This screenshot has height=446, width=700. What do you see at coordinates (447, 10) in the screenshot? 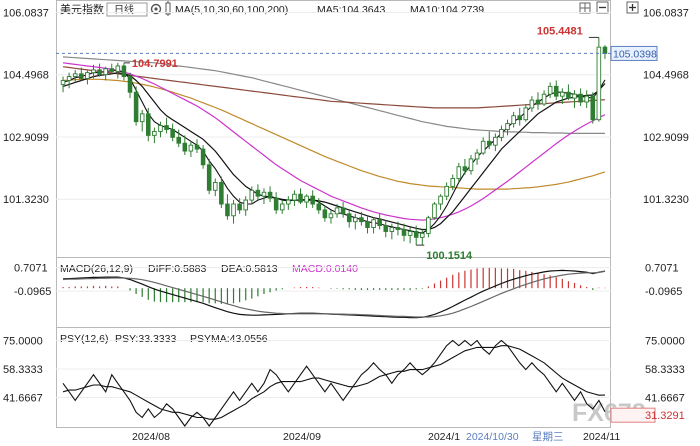
I see `ma10-label: MA10:104.2739` at bounding box center [447, 10].